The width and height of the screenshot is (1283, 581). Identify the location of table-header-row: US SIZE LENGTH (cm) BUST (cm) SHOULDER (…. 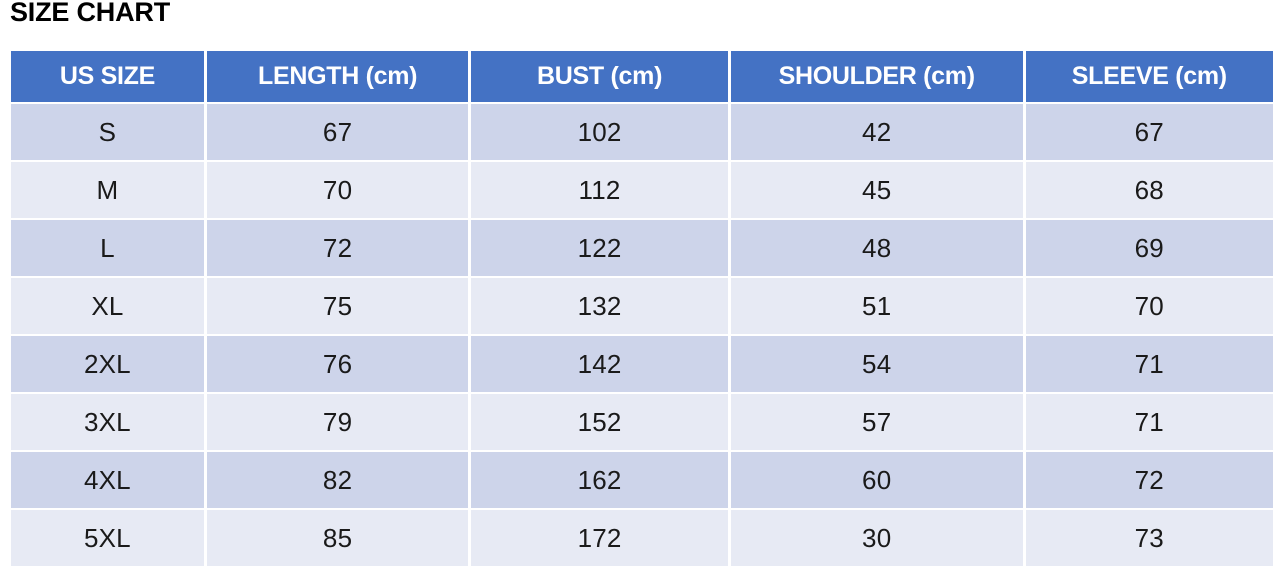
(642, 76).